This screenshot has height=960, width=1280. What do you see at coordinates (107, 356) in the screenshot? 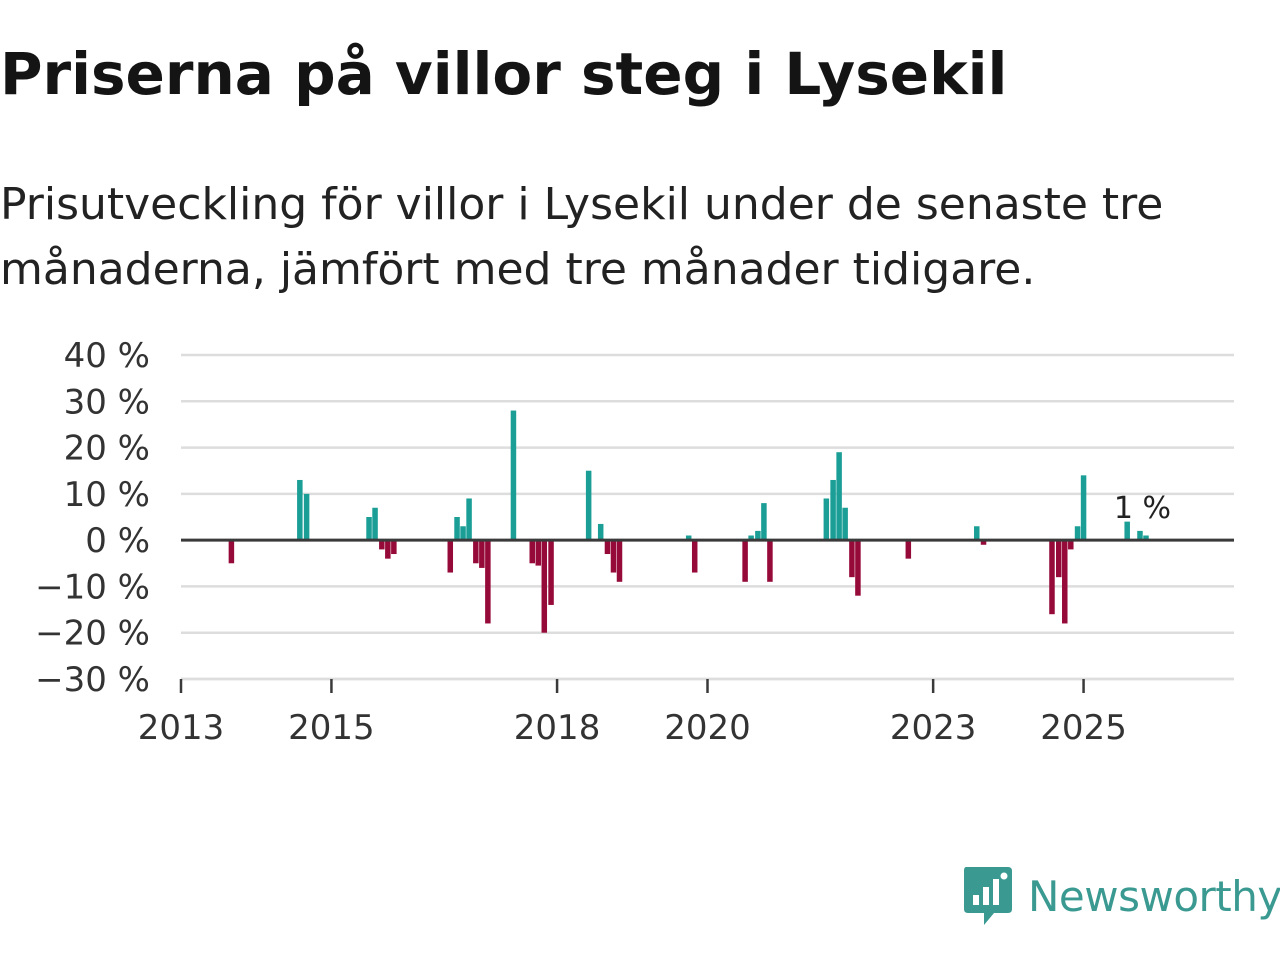
I see `y-tick-label: 40 %` at bounding box center [107, 356].